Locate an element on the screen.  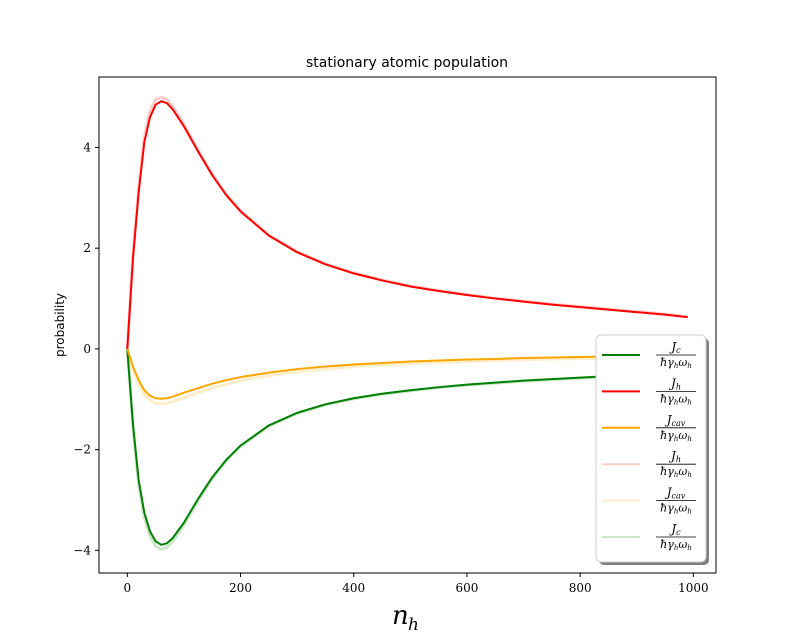
svg-text: h is located at coordinates (413, 625).